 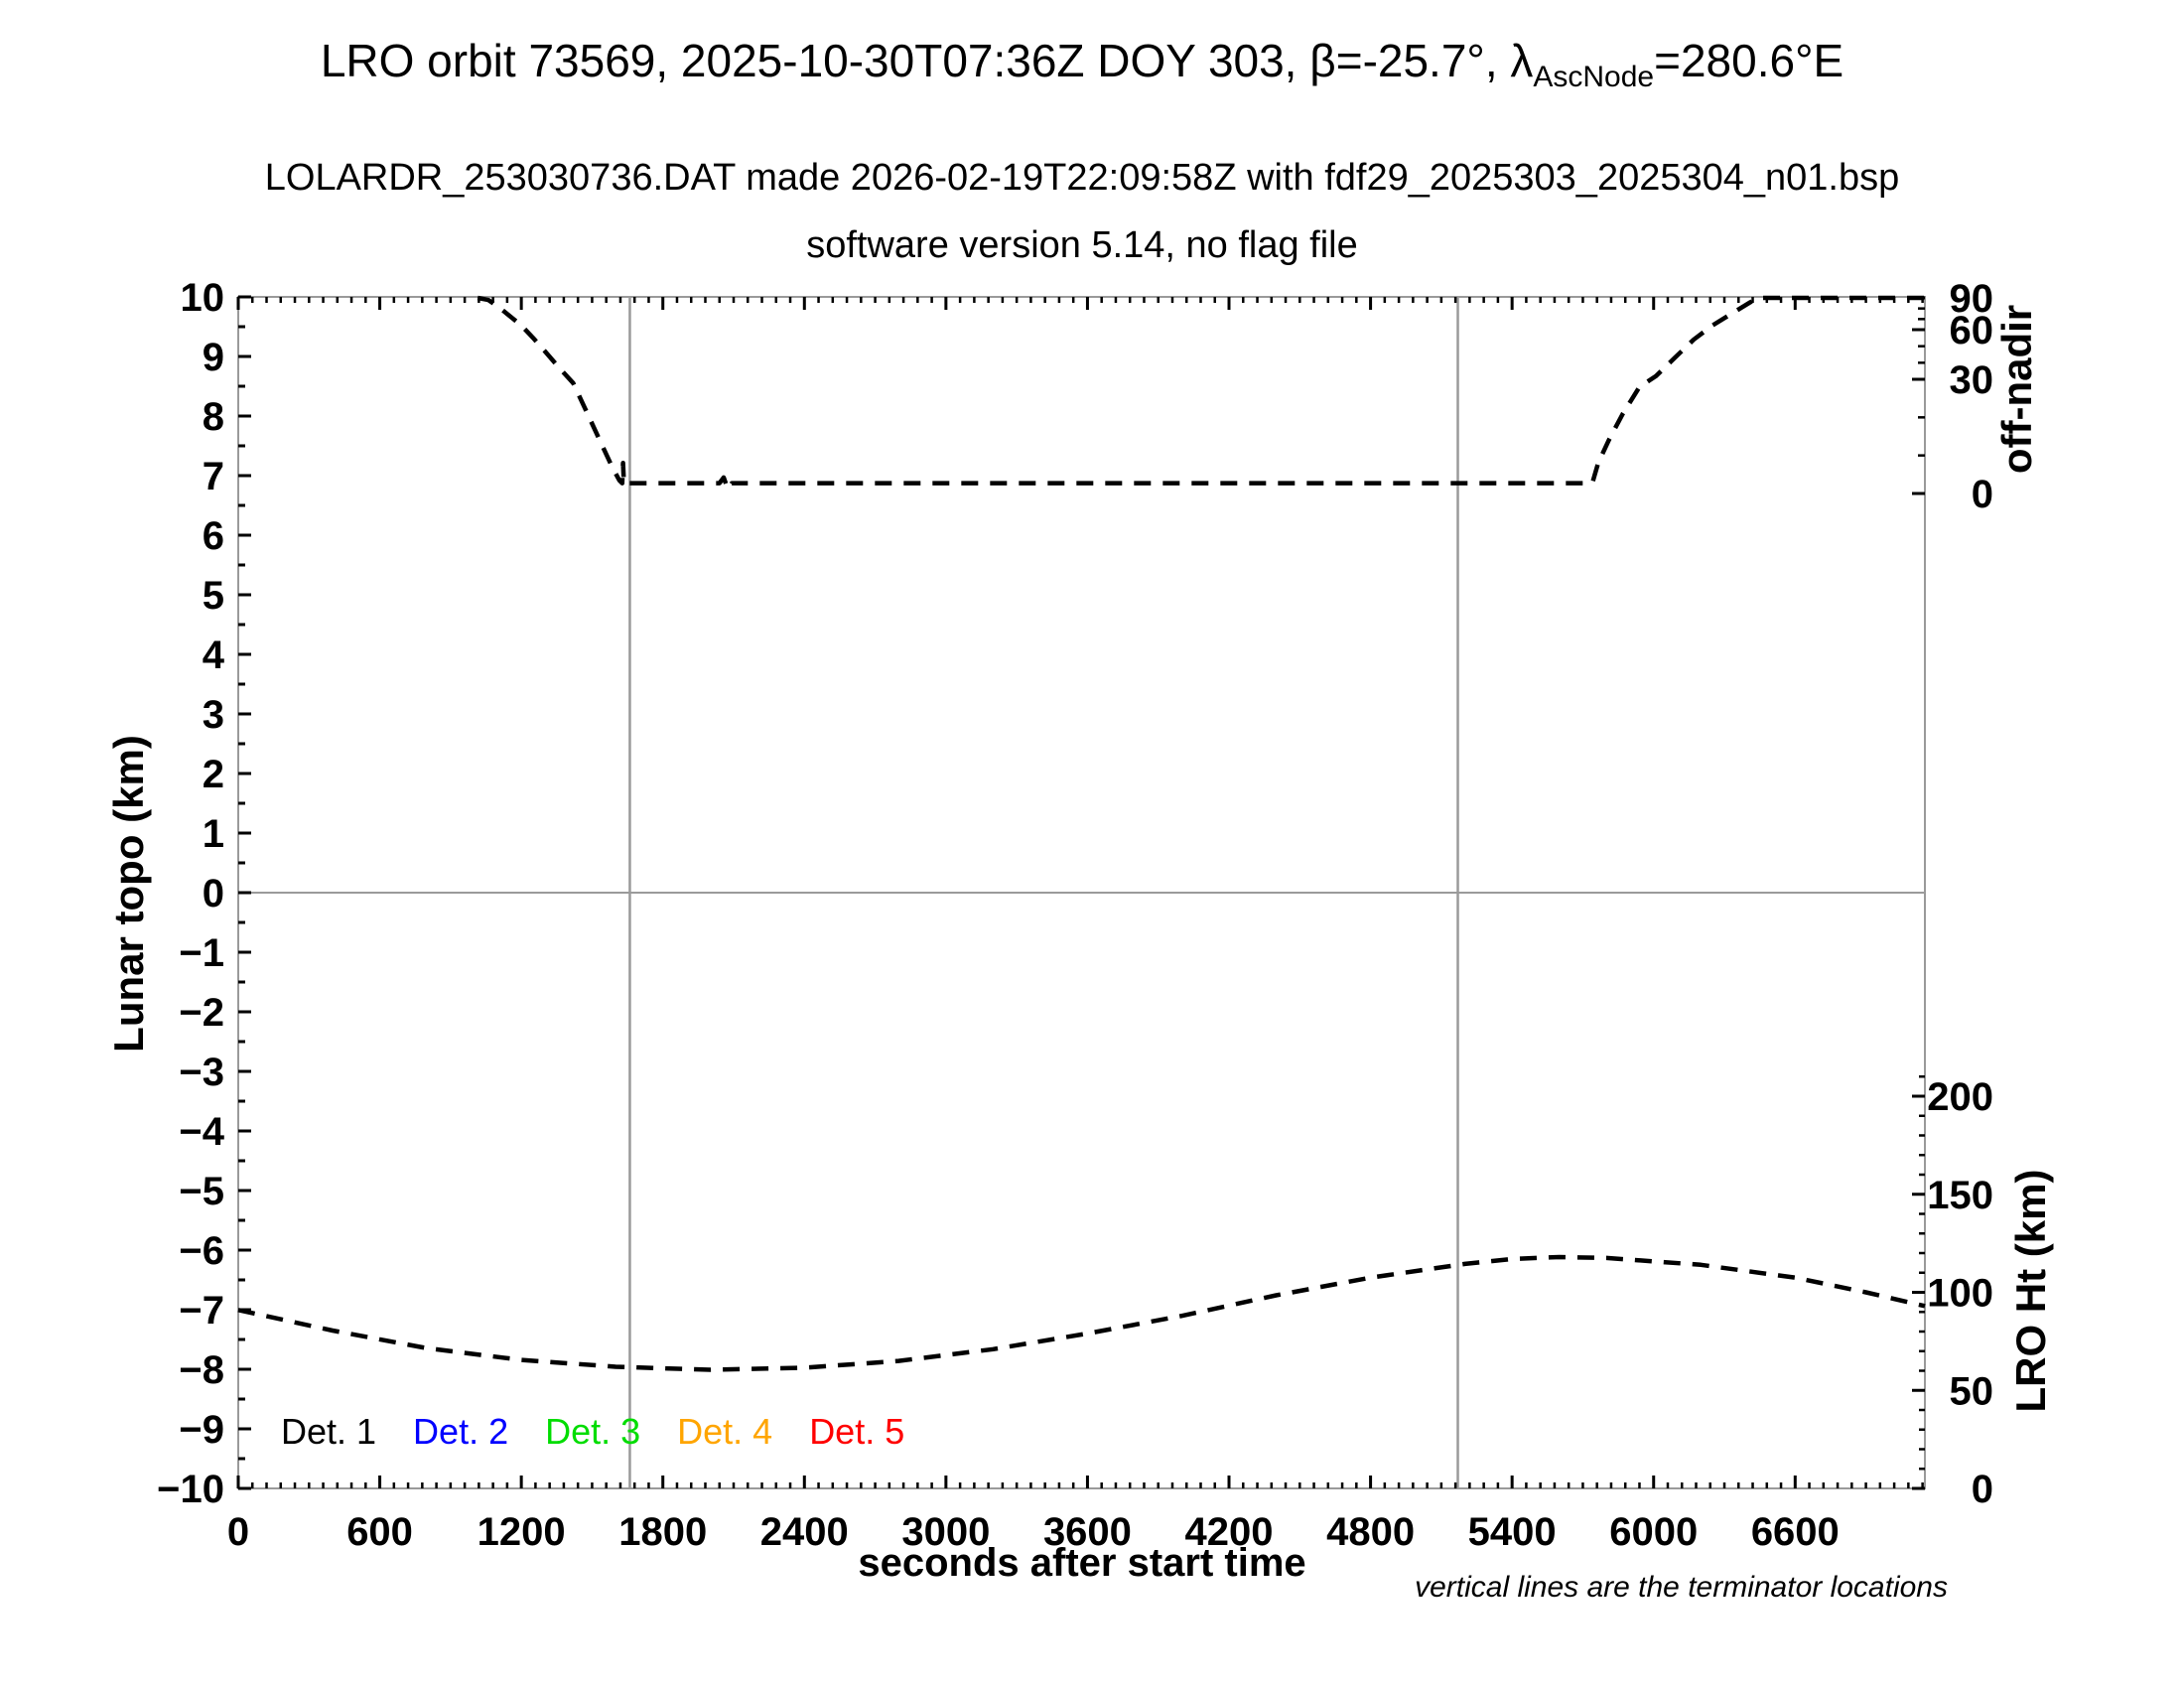 I want to click on offnadir-tick-label: 60, so click(x=1972, y=330).